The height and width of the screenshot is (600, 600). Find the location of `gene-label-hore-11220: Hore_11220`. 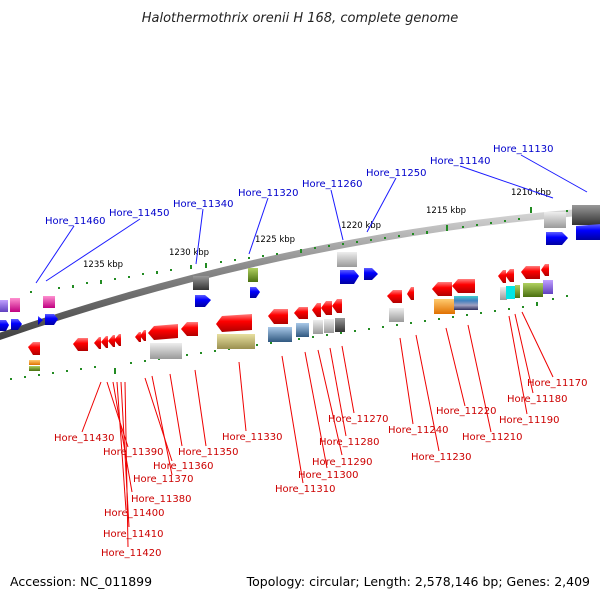

gene-label-hore-11220: Hore_11220 is located at coordinates (466, 411).